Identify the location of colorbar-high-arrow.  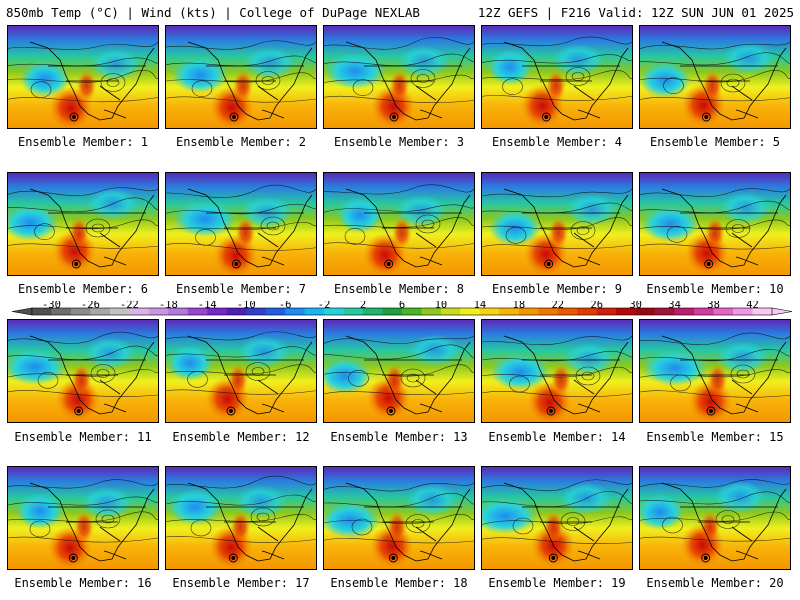
(782, 311).